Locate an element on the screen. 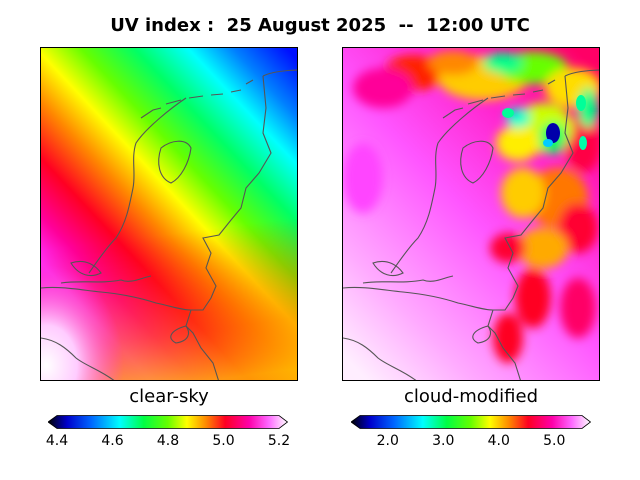  cloud-modified-colorbar is located at coordinates (471, 421).